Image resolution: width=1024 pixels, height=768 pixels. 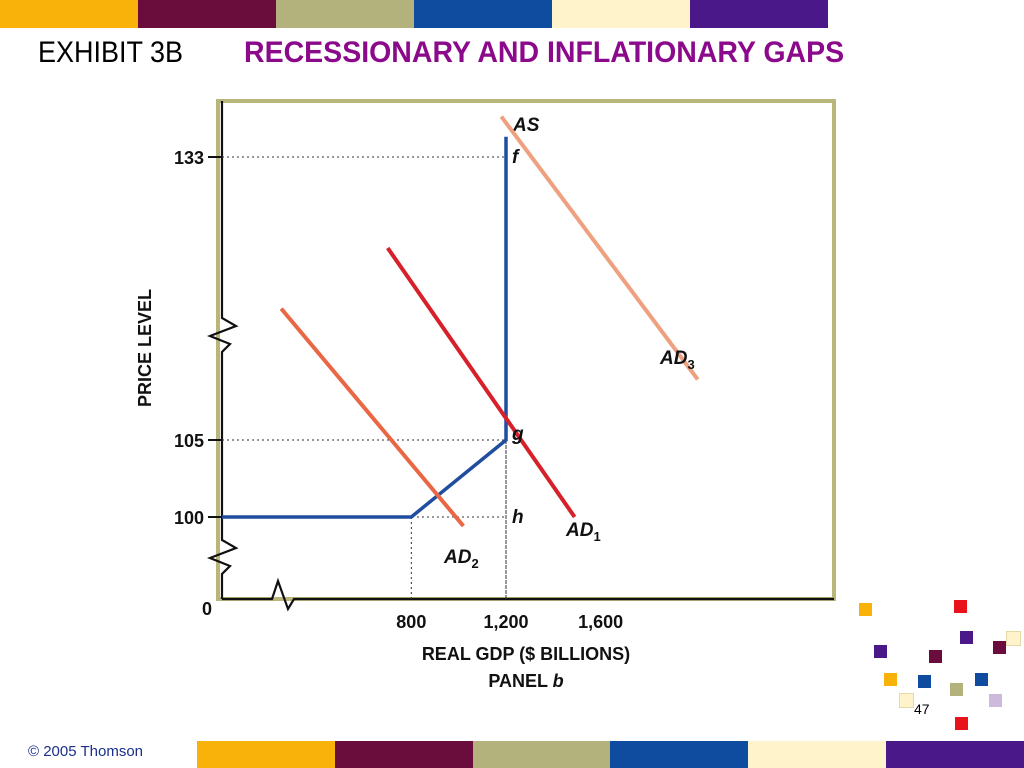 I want to click on y-tick-label: 133, so click(x=189, y=158).